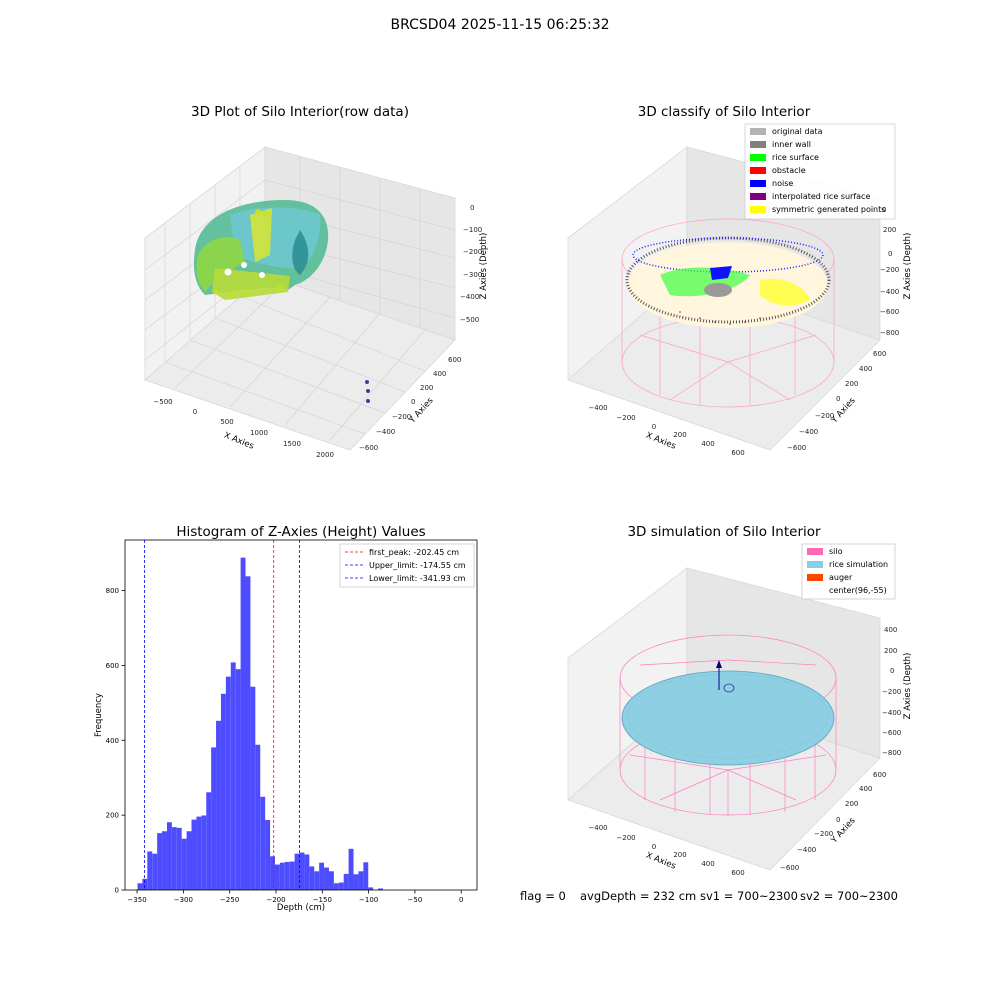  I want to click on legend-swatch-inner-wall, so click(758, 144).